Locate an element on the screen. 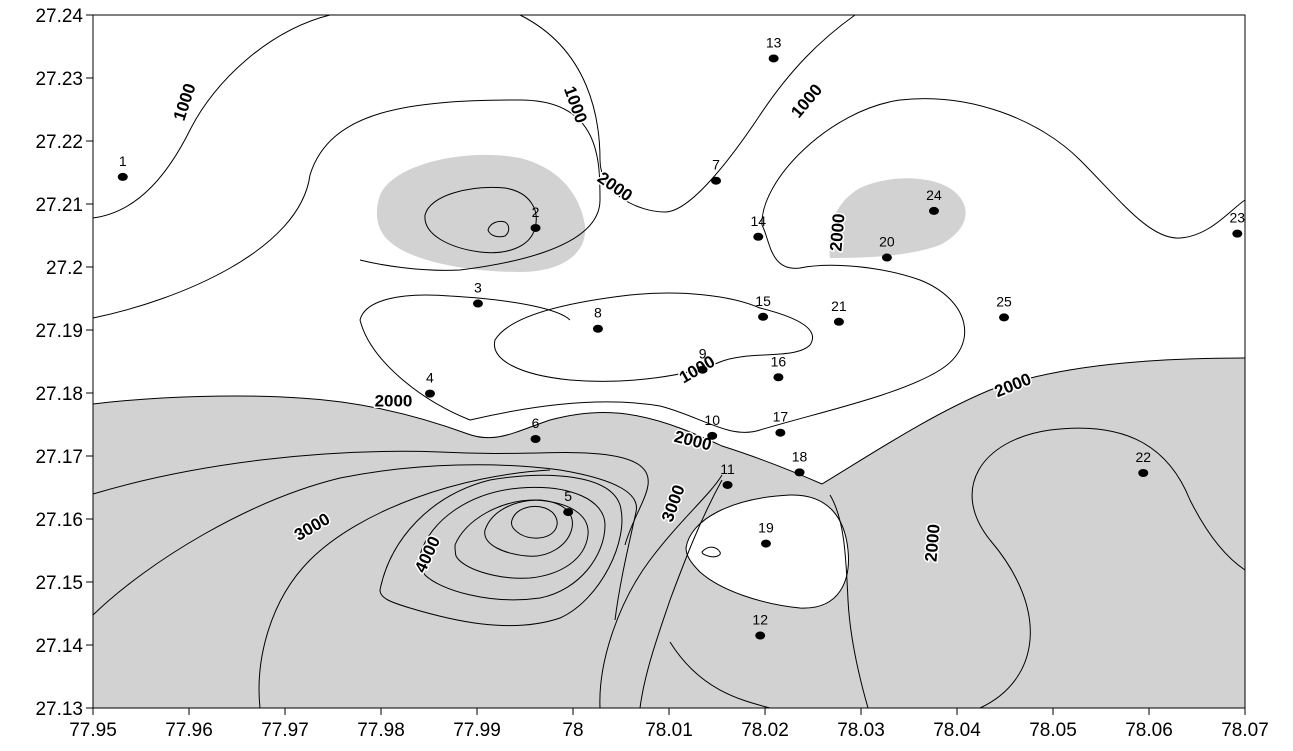 The width and height of the screenshot is (1293, 751). x-tick-label: 78.05 is located at coordinates (1053, 730).